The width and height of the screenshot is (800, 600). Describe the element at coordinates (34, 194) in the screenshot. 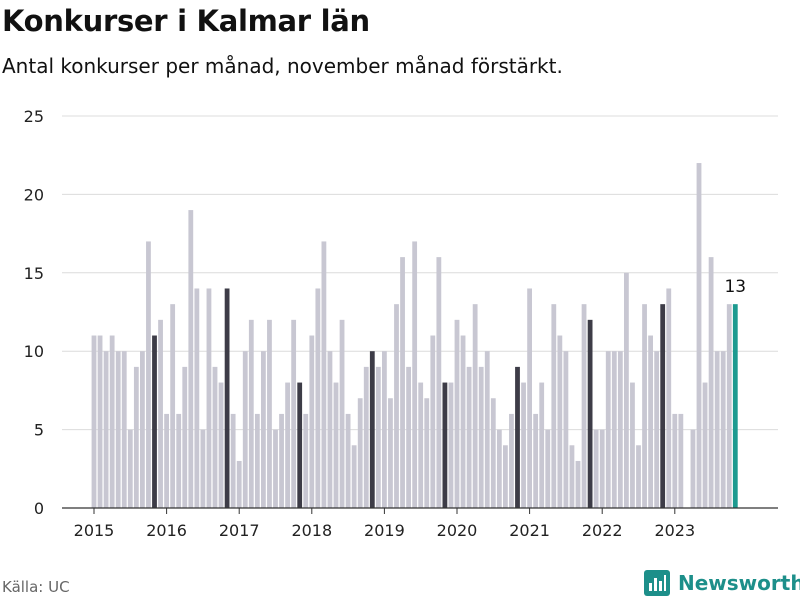

I see `y-tick-label: 20` at that location.